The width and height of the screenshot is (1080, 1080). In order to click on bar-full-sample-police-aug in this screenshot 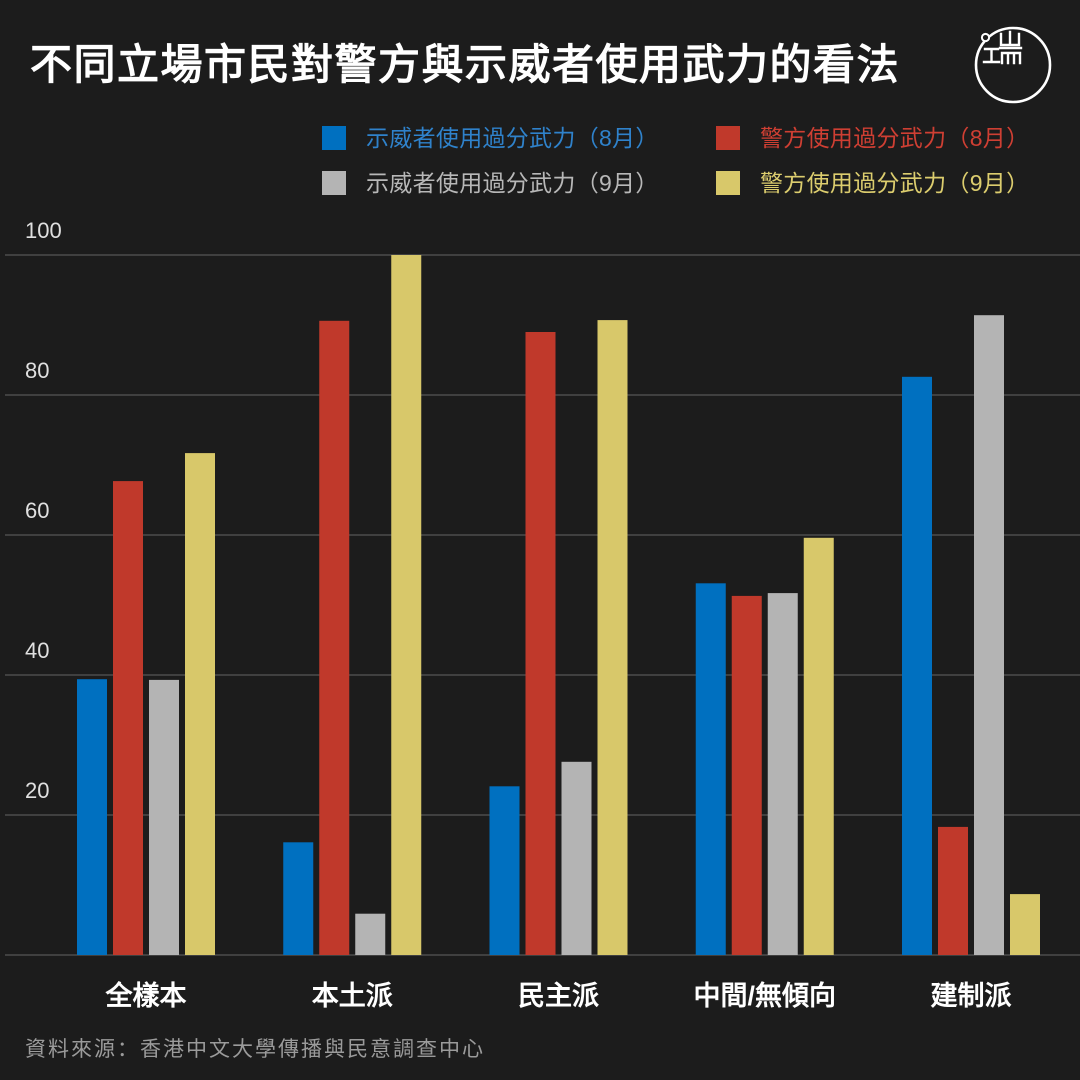, I will do `click(128, 718)`.